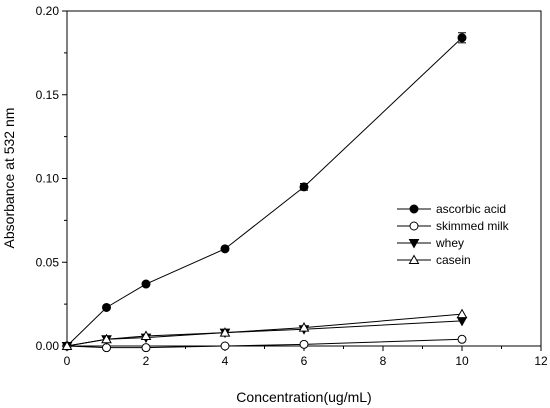  What do you see at coordinates (48, 11) in the screenshot?
I see `y-tick-label: 0.20` at bounding box center [48, 11].